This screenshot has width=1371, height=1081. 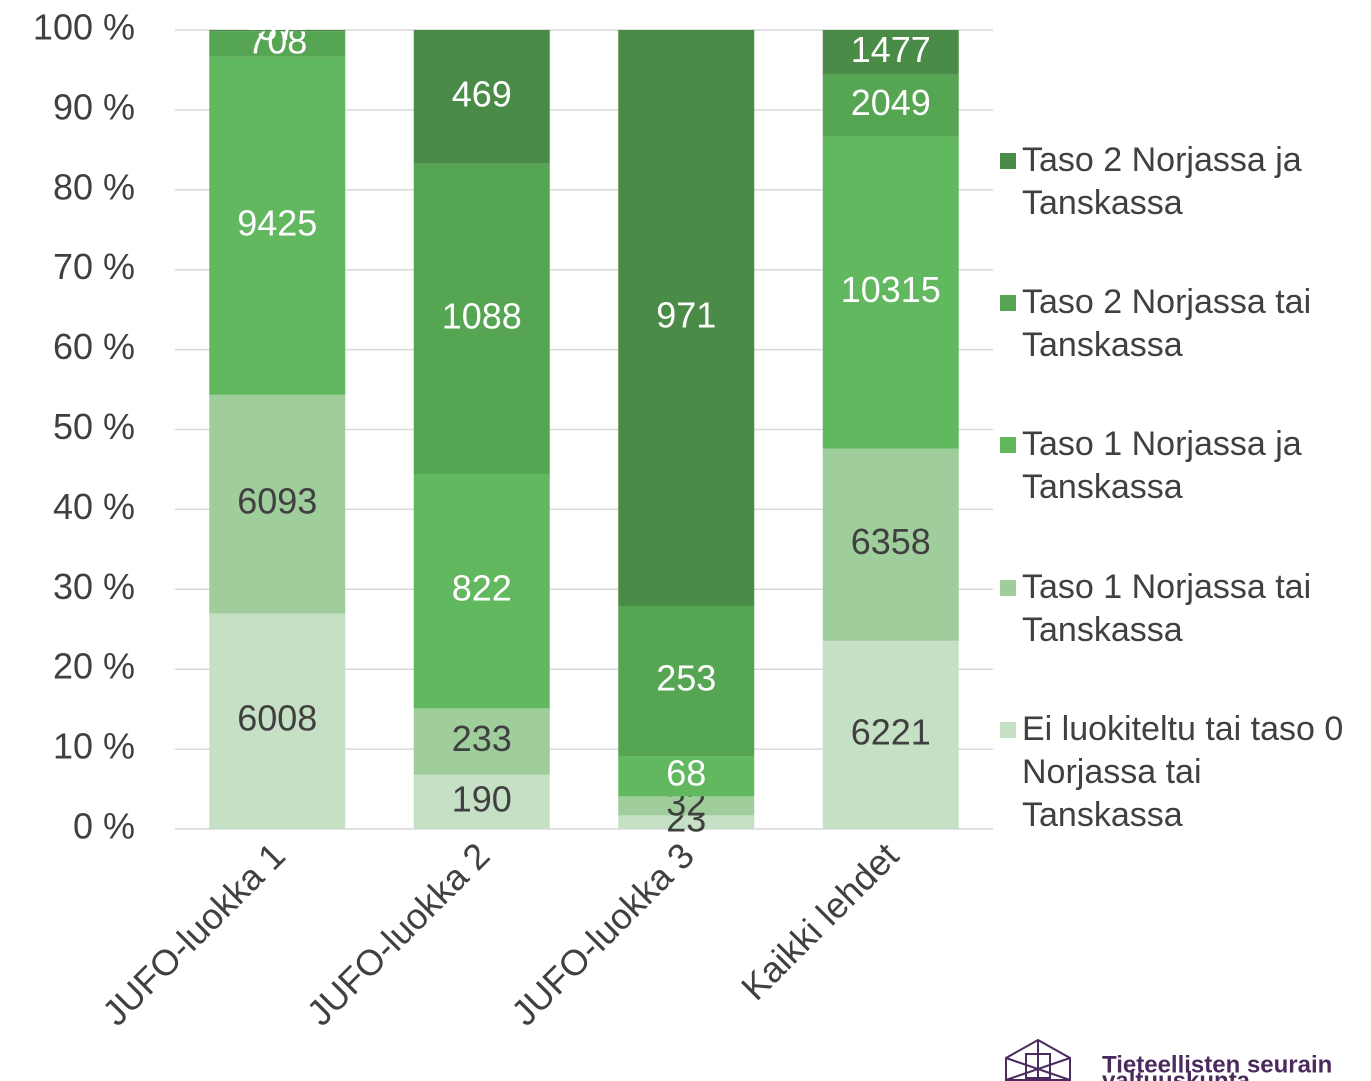 What do you see at coordinates (1217, 1064) in the screenshot?
I see `logo-text: Tieteellisten seurain` at bounding box center [1217, 1064].